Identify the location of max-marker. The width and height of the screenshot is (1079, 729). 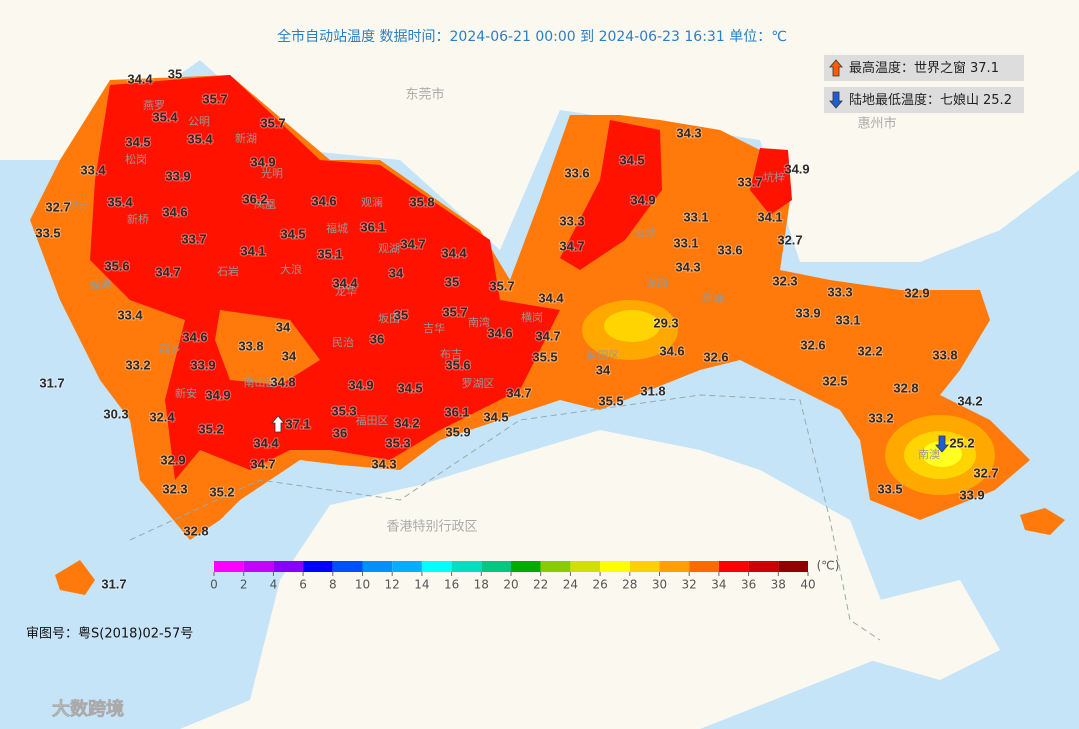
(278, 424).